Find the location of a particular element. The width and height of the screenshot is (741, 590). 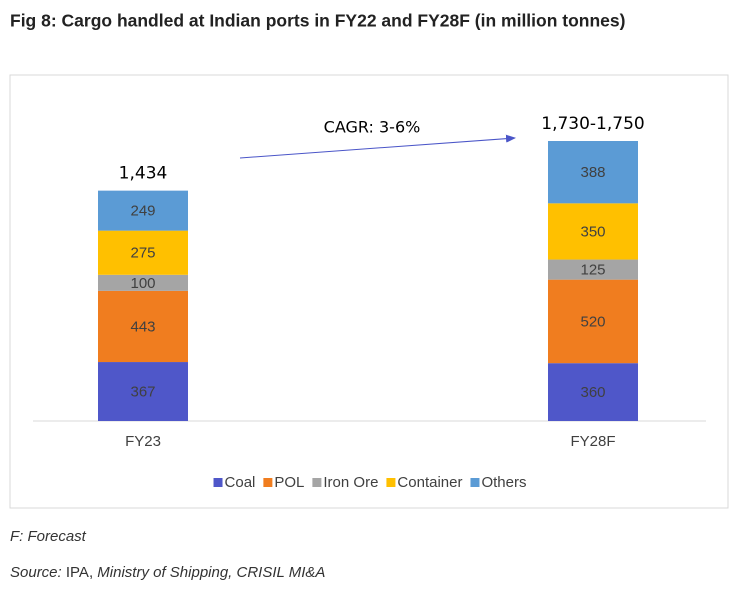

value-label: 350 is located at coordinates (592, 231).